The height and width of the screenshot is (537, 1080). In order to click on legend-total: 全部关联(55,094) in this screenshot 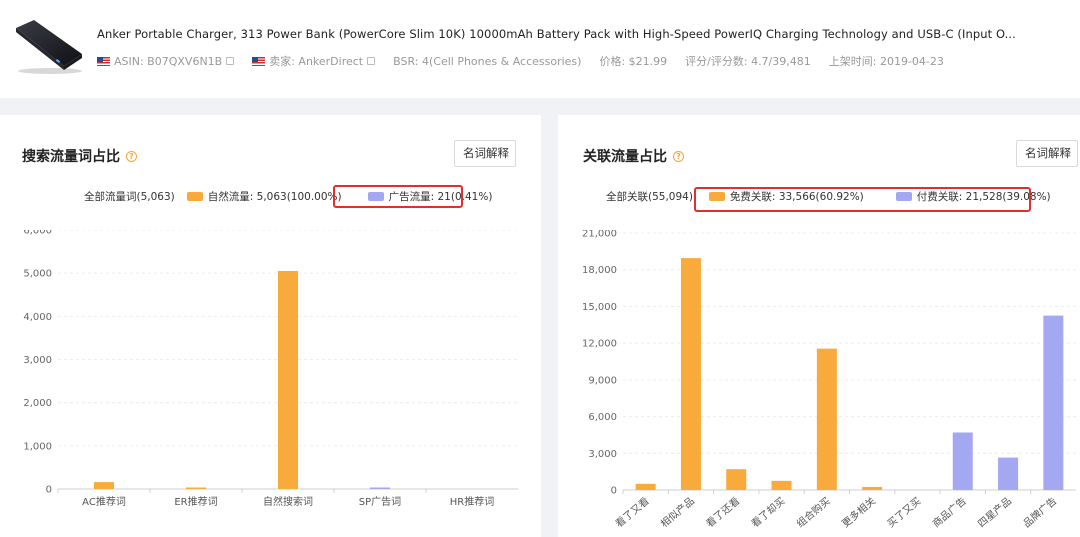, I will do `click(649, 197)`.